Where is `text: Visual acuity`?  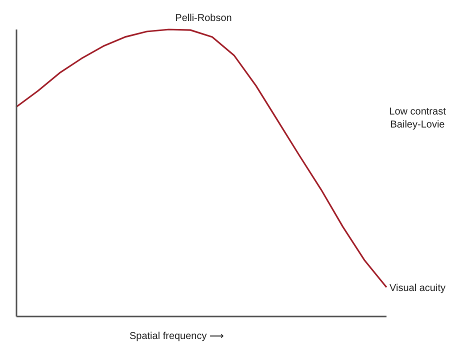
text: Visual acuity is located at coordinates (418, 288).